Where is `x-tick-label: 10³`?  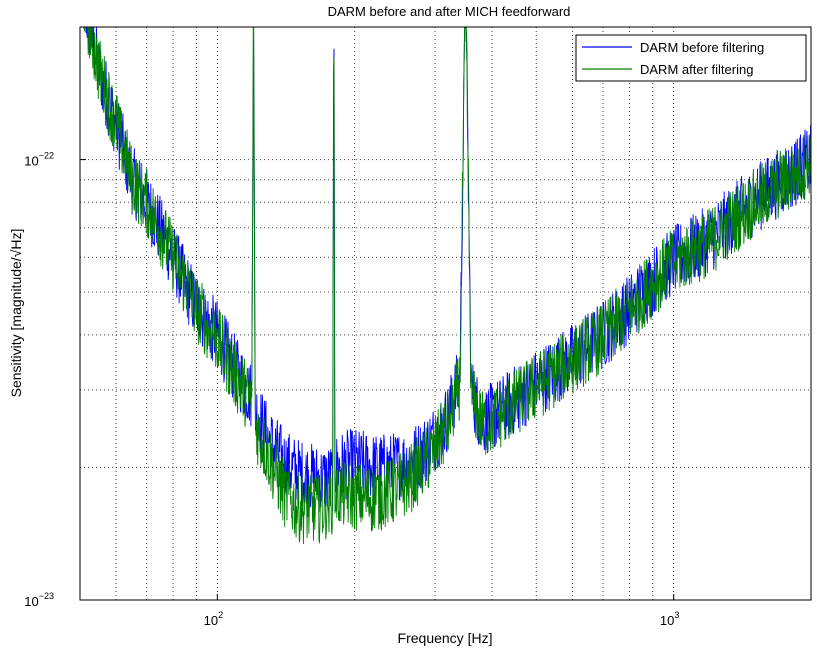
x-tick-label: 10³ is located at coordinates (669, 619).